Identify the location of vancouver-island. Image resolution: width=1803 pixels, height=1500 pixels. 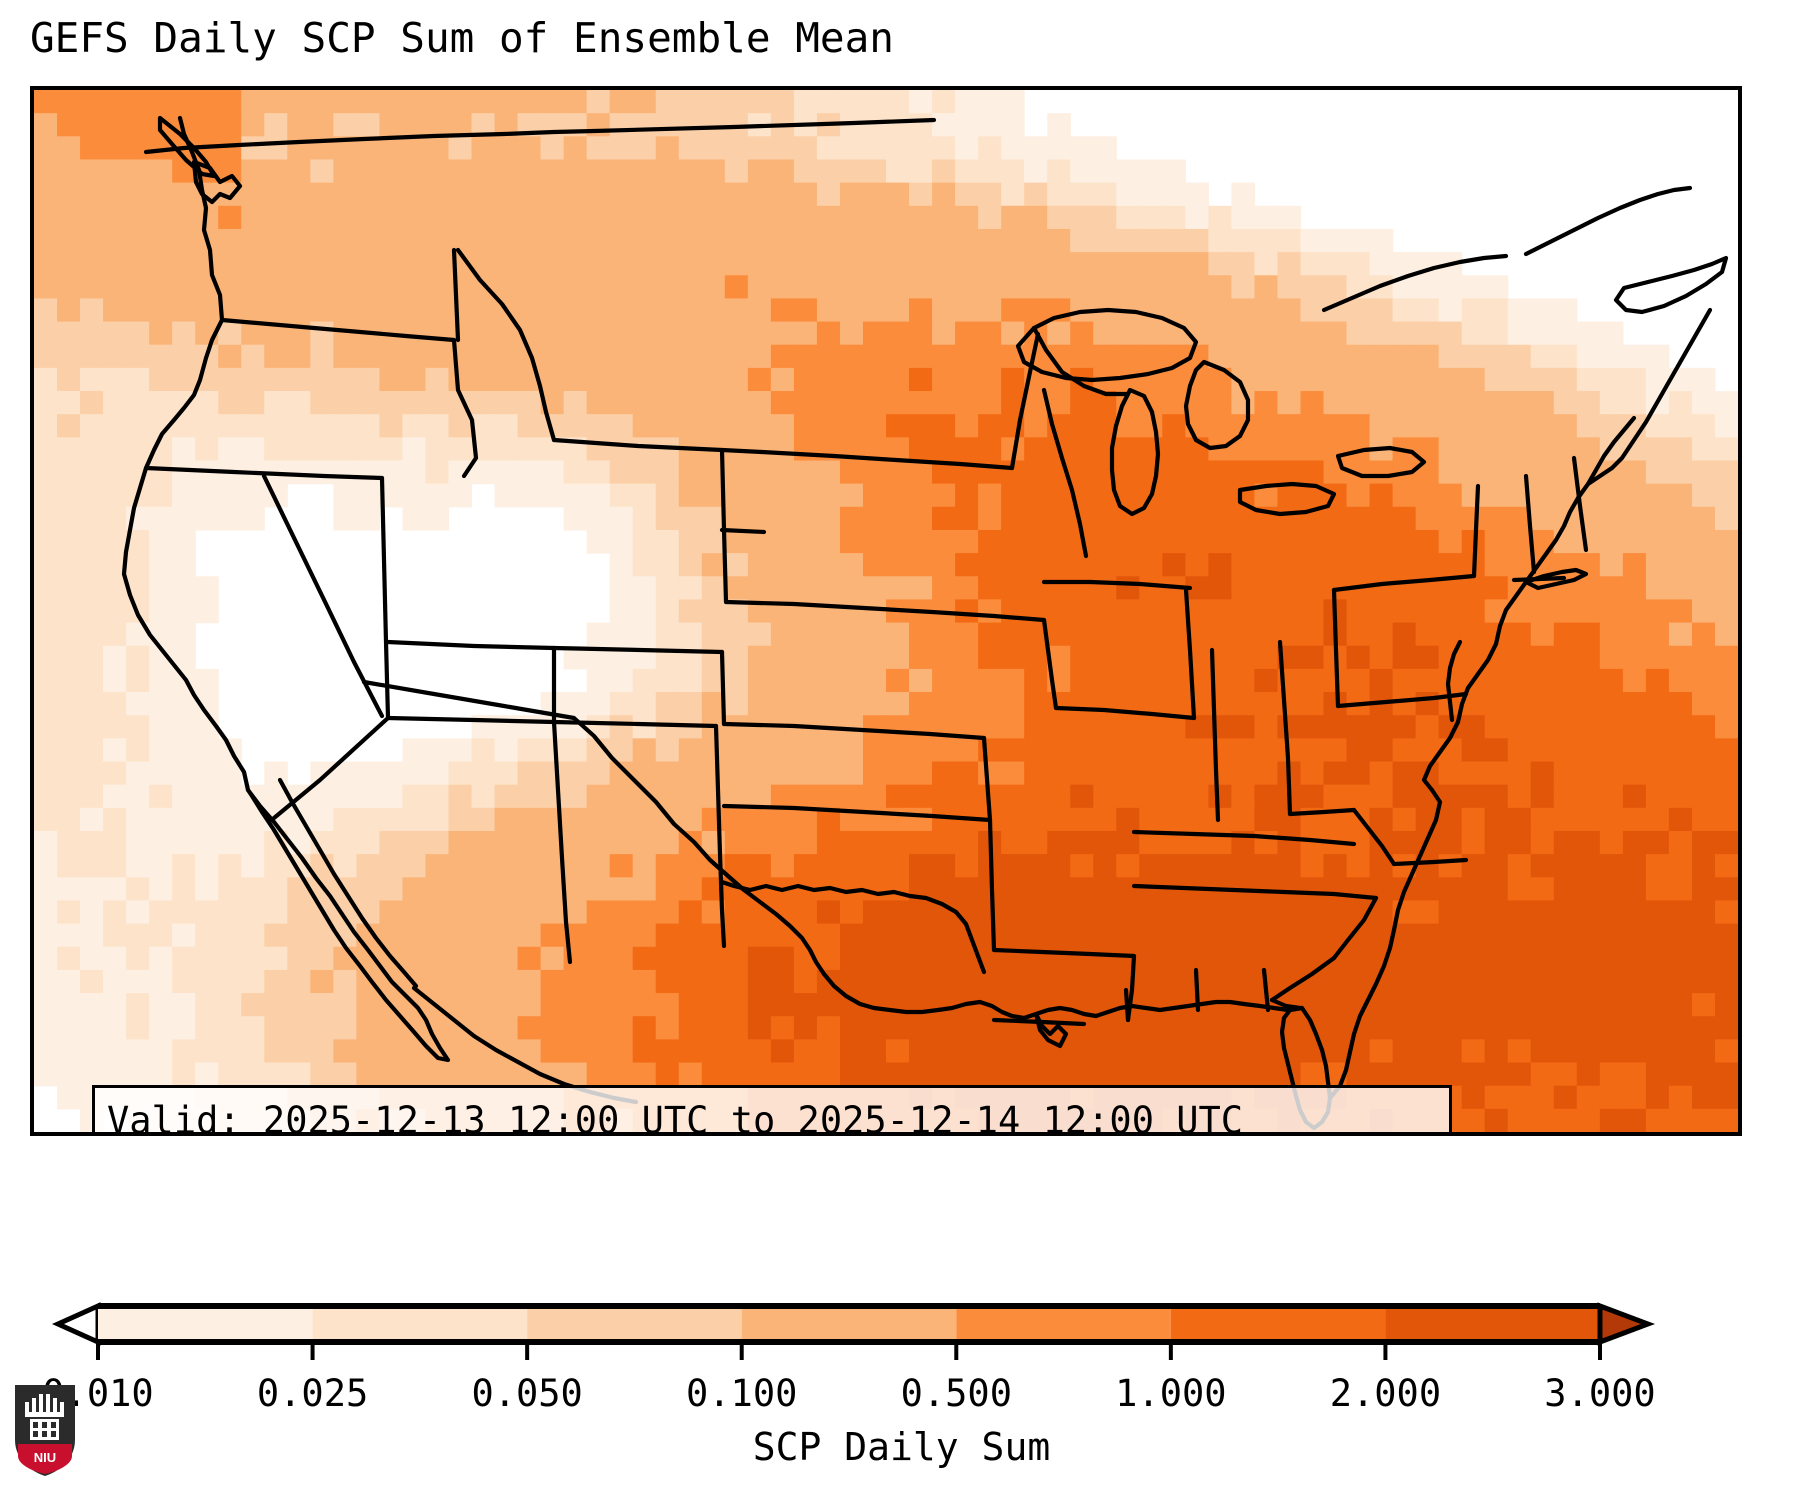
(187, 147).